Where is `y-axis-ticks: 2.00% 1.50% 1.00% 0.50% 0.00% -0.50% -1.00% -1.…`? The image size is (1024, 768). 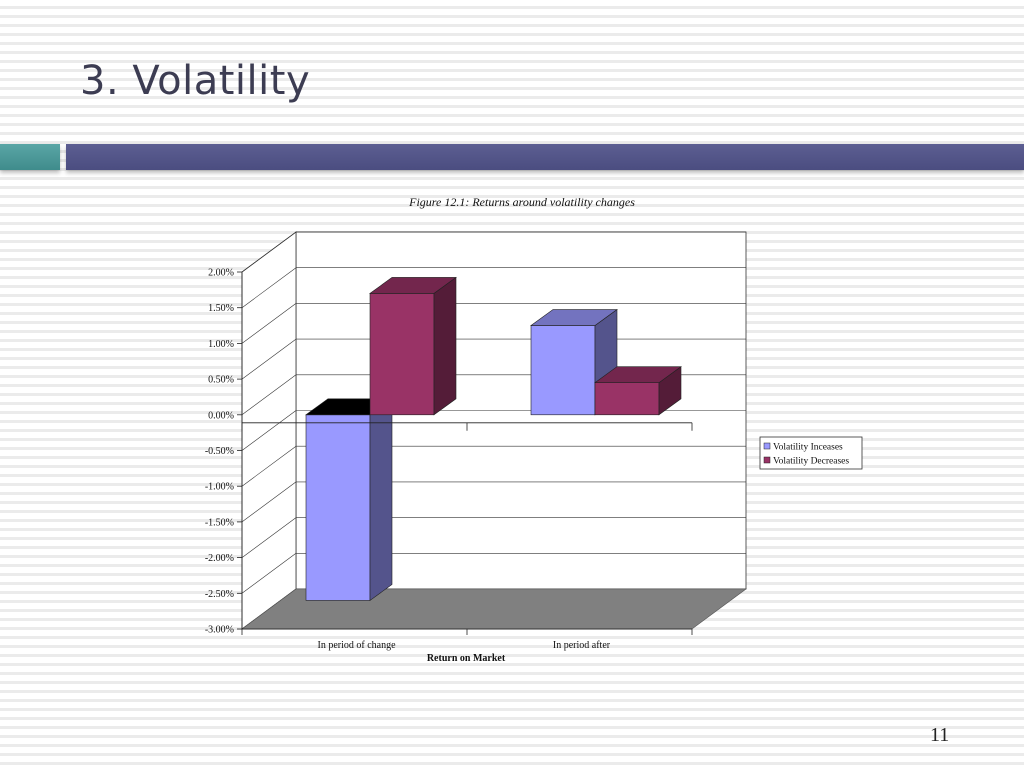
y-axis-ticks: 2.00% 1.50% 1.00% 0.50% 0.00% -0.50% -1.00% -1.… is located at coordinates (223, 452).